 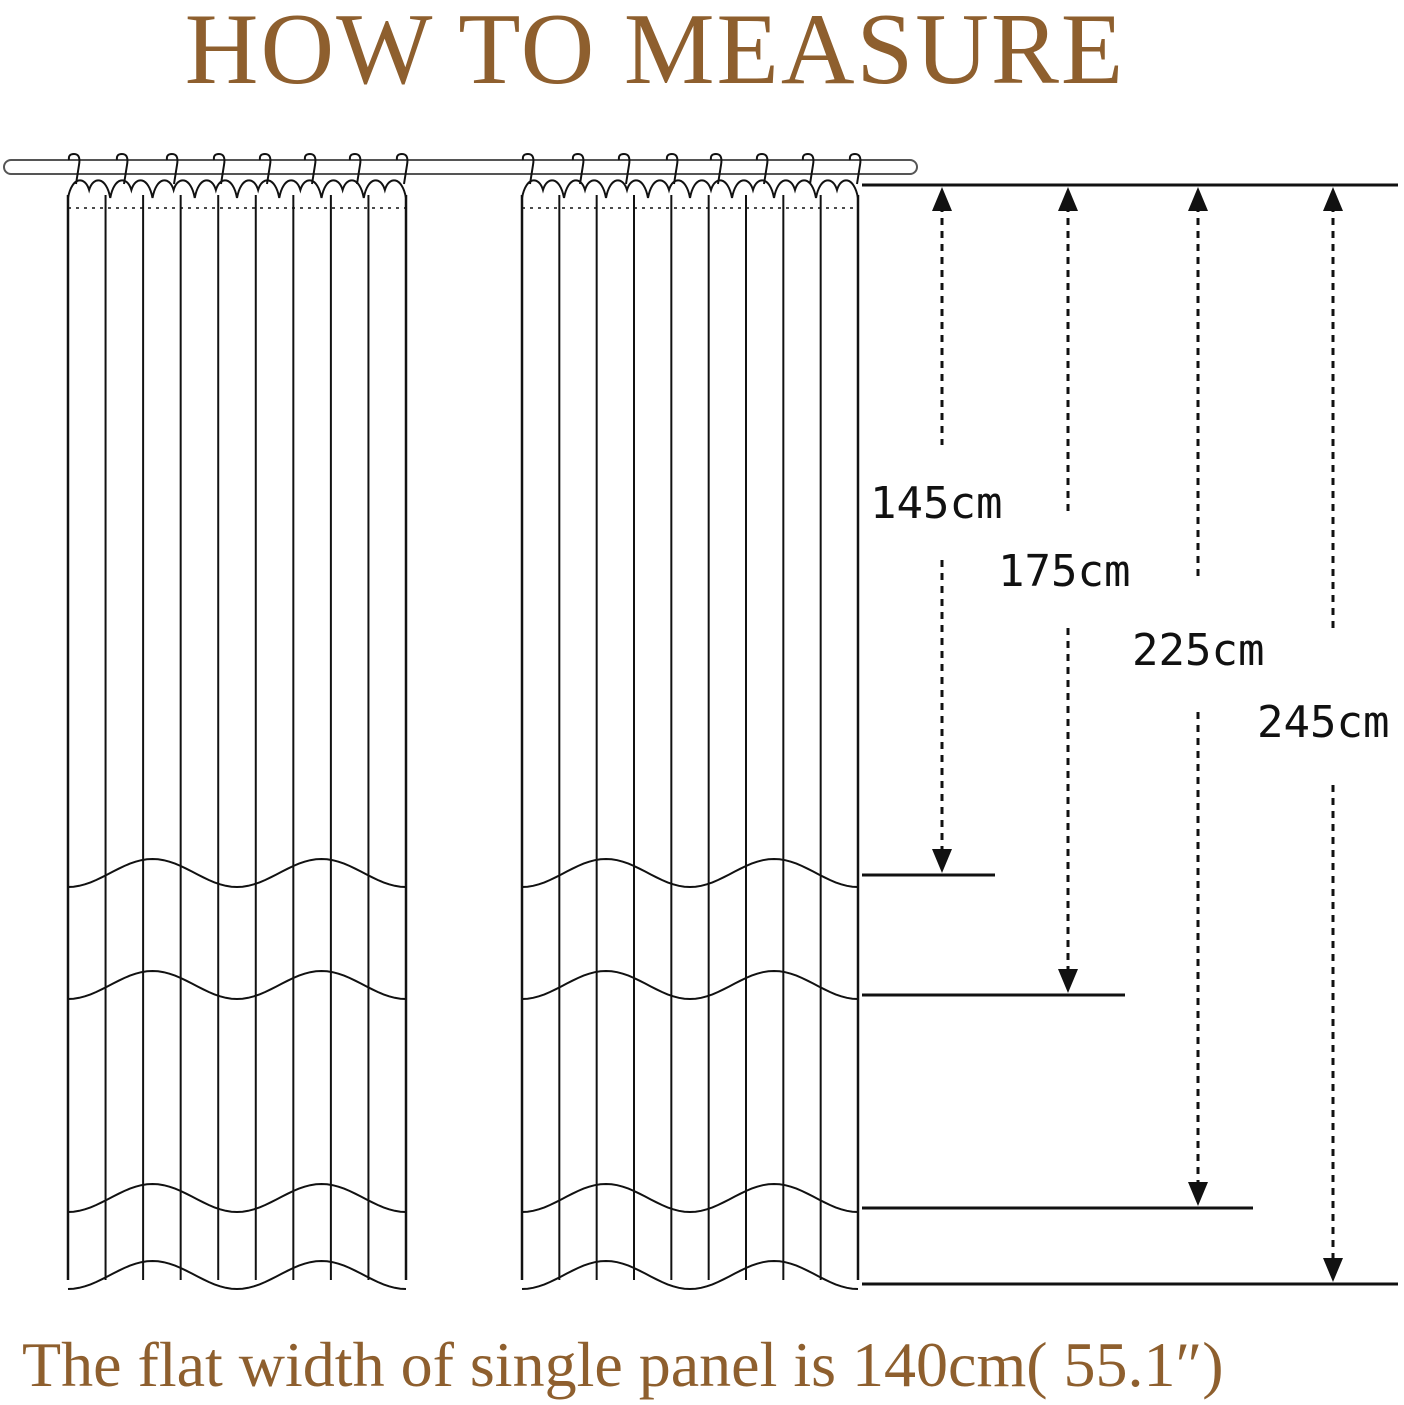 I want to click on length-label-145: 145cm, so click(x=936, y=503).